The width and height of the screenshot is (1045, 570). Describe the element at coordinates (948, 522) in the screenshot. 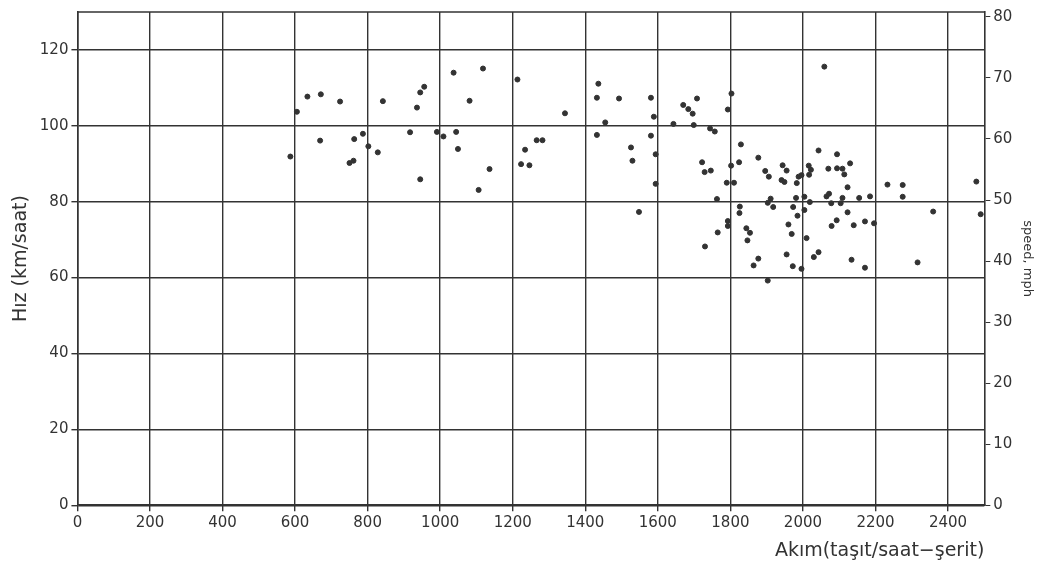

I see `x-tick-label: 2400` at that location.